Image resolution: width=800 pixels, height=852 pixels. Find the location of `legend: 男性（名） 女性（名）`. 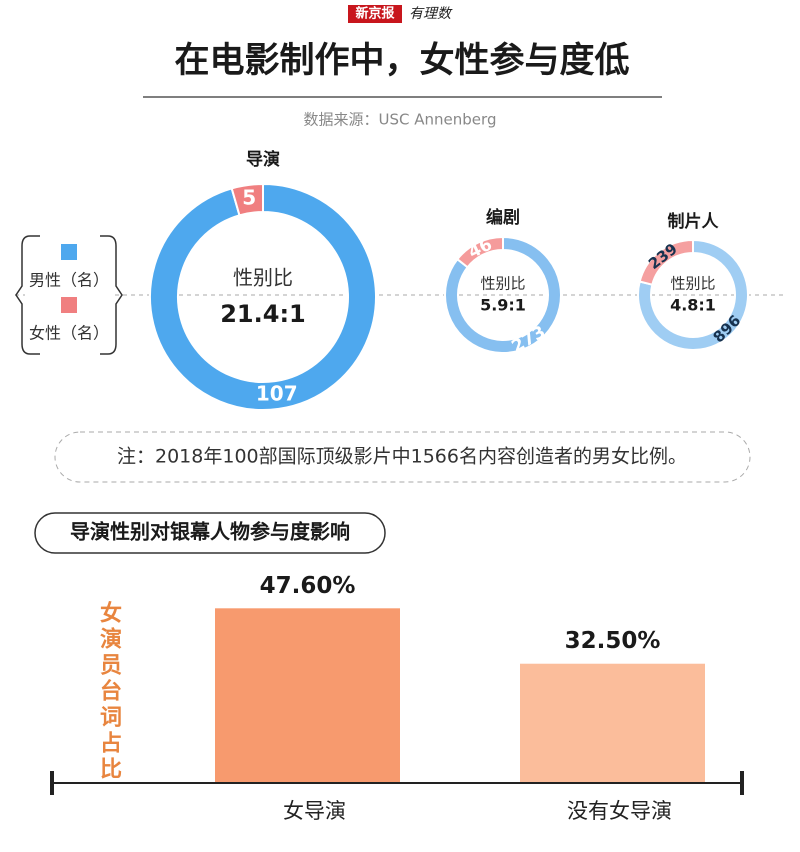

legend: 男性（名） 女性（名） is located at coordinates (69, 293).